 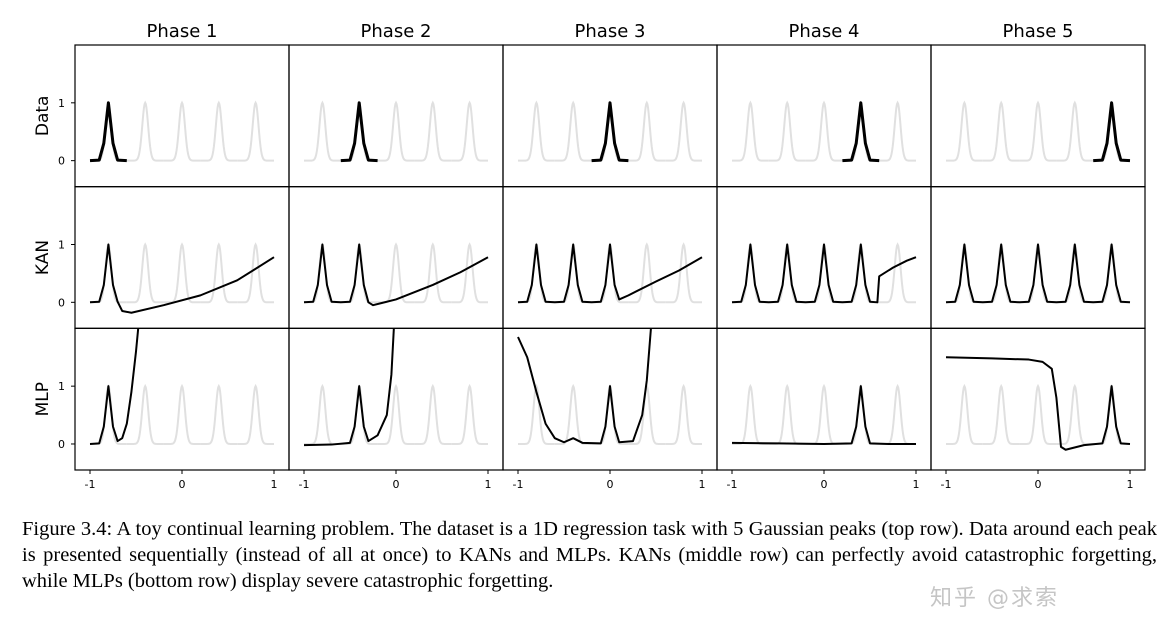 What do you see at coordinates (43, 257) in the screenshot?
I see `row-label-kan: KAN` at bounding box center [43, 257].